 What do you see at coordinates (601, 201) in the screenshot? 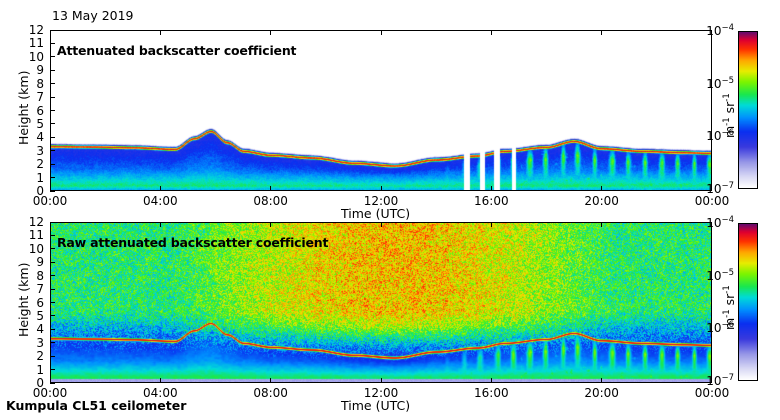
I see `x-tick-label: 20:00` at bounding box center [601, 201].